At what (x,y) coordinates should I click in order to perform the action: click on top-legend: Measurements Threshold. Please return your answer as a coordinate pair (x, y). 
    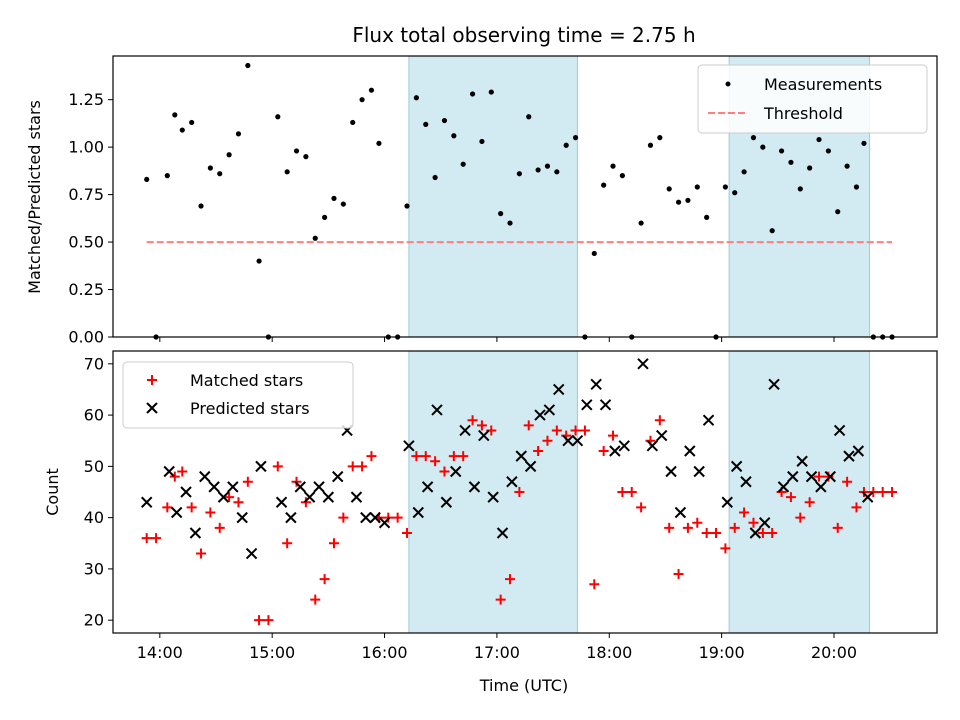
    Looking at the image, I should click on (812, 99).